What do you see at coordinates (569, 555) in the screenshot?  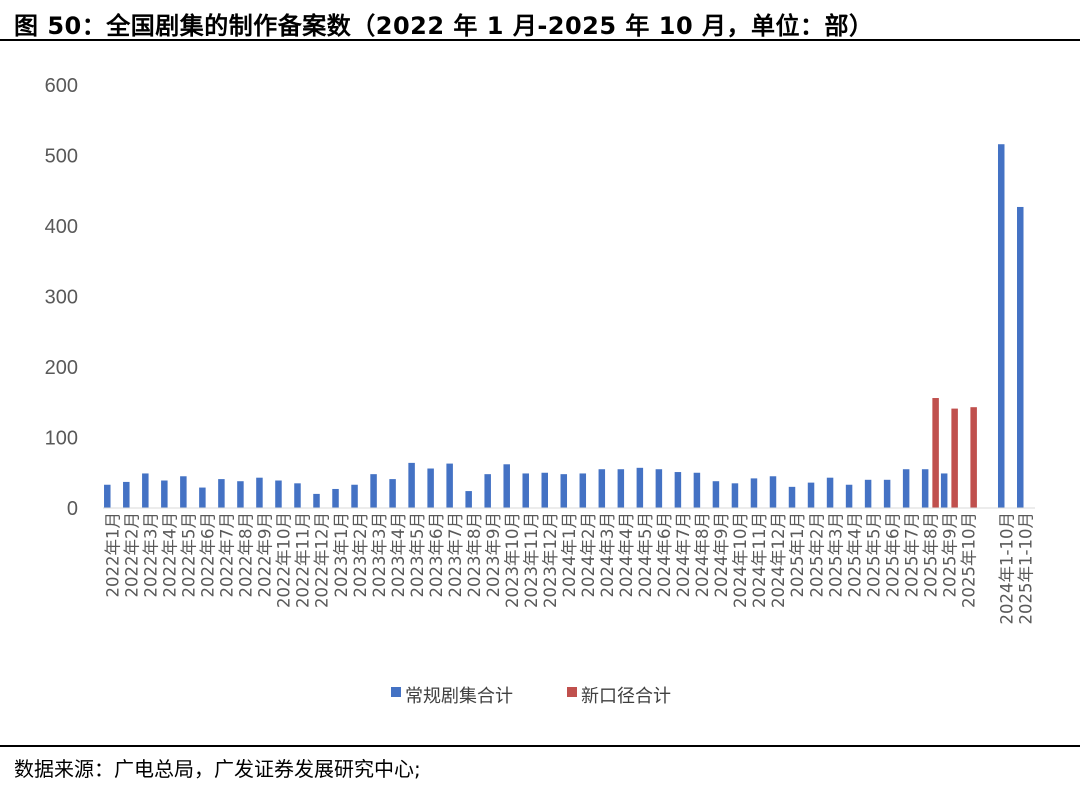 I see `x-tick-label: 2024年1月` at bounding box center [569, 555].